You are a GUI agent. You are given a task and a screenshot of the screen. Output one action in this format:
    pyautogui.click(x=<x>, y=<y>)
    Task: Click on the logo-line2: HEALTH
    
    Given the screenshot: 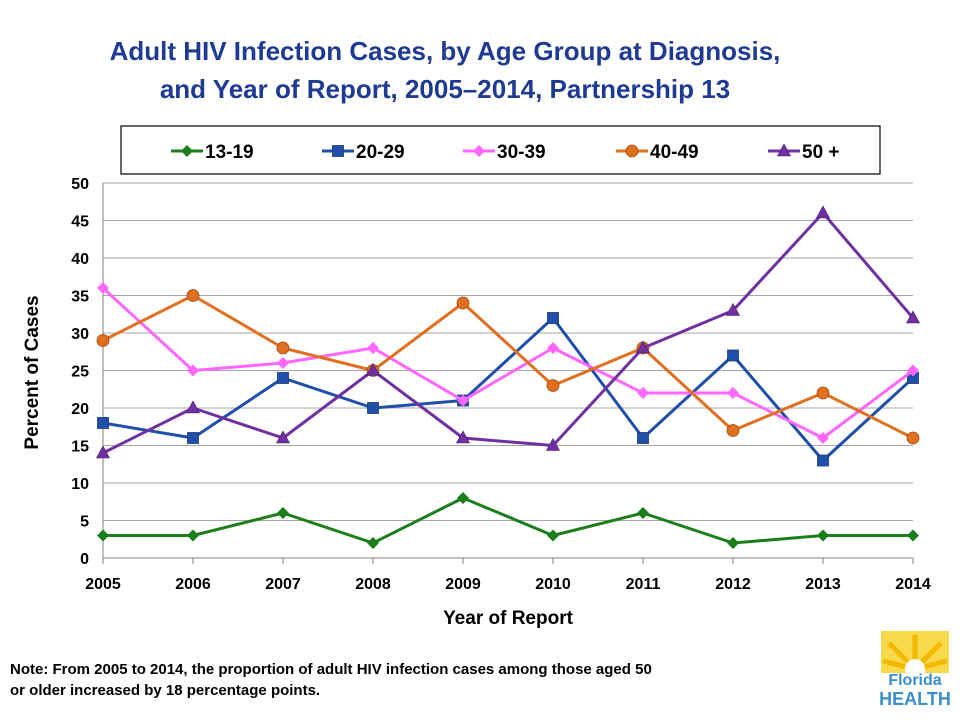 What is the action you would take?
    pyautogui.click(x=915, y=699)
    